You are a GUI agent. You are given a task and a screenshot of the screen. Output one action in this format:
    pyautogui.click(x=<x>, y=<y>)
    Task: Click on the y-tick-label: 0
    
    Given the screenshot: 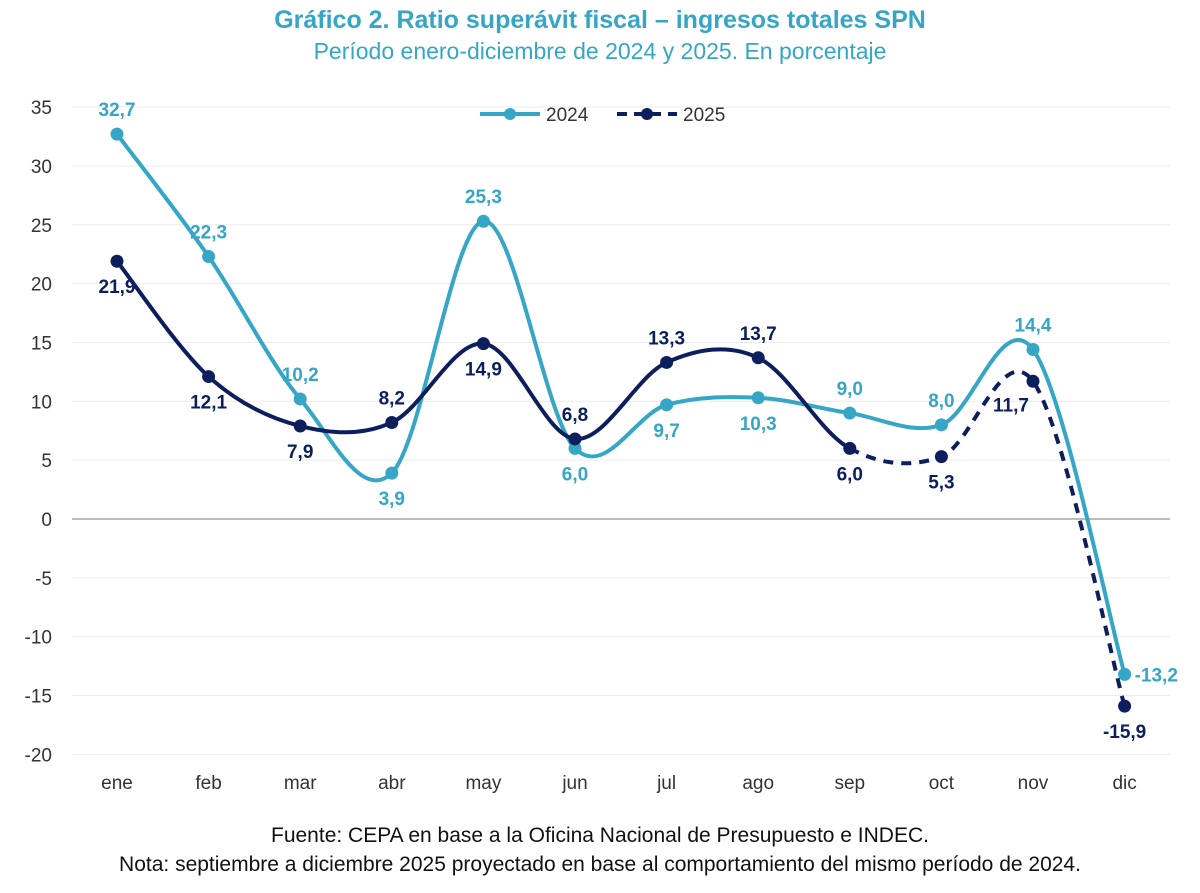 What is the action you would take?
    pyautogui.click(x=46, y=520)
    